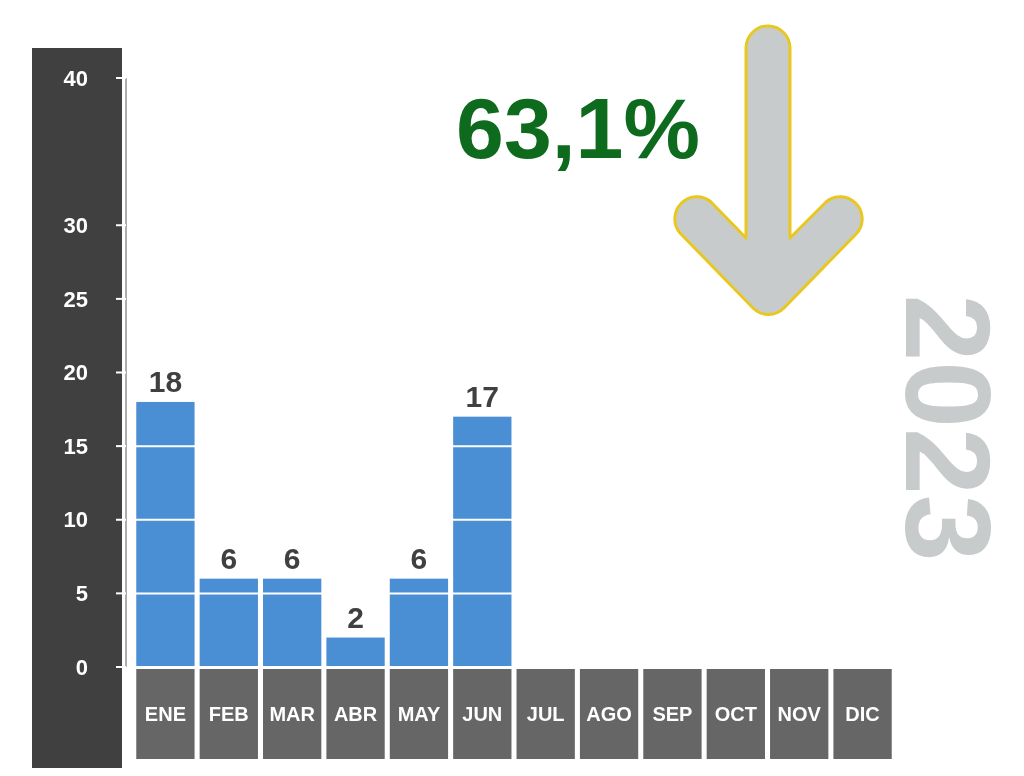 This screenshot has width=1024, height=776. What do you see at coordinates (672, 714) in the screenshot?
I see `x-tick-label: SEP` at bounding box center [672, 714].